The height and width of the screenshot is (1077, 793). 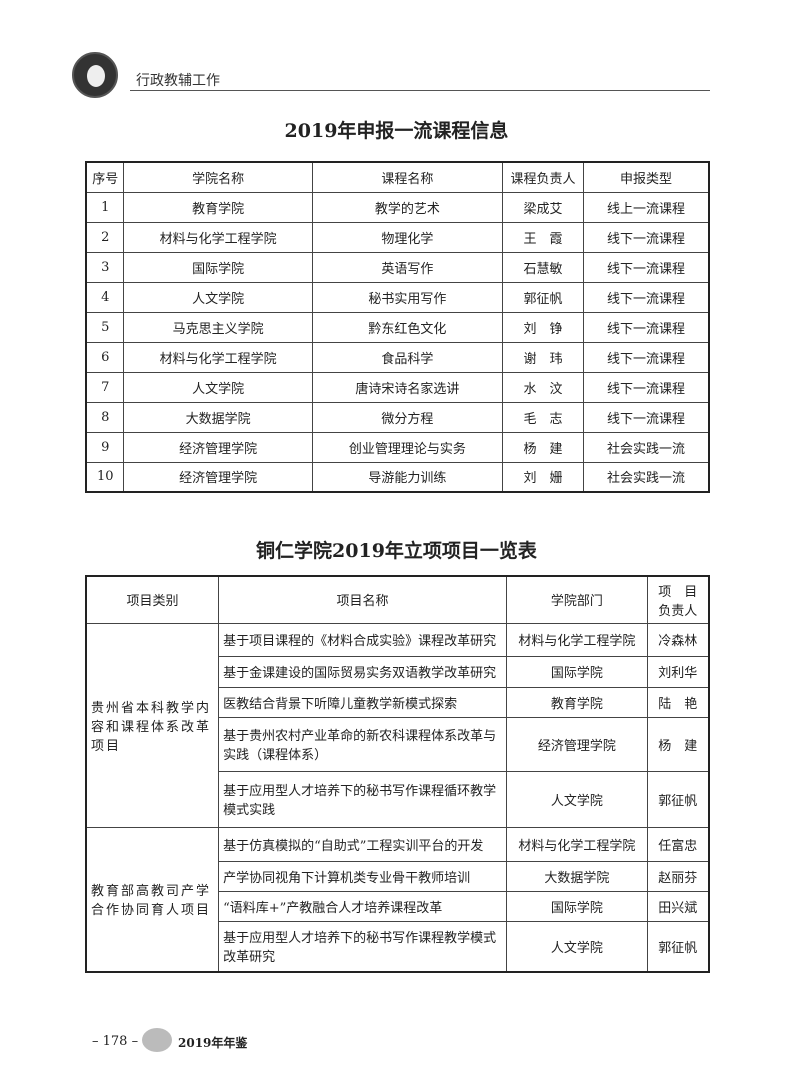 What do you see at coordinates (105, 237) in the screenshot?
I see `table-cell: 2` at bounding box center [105, 237].